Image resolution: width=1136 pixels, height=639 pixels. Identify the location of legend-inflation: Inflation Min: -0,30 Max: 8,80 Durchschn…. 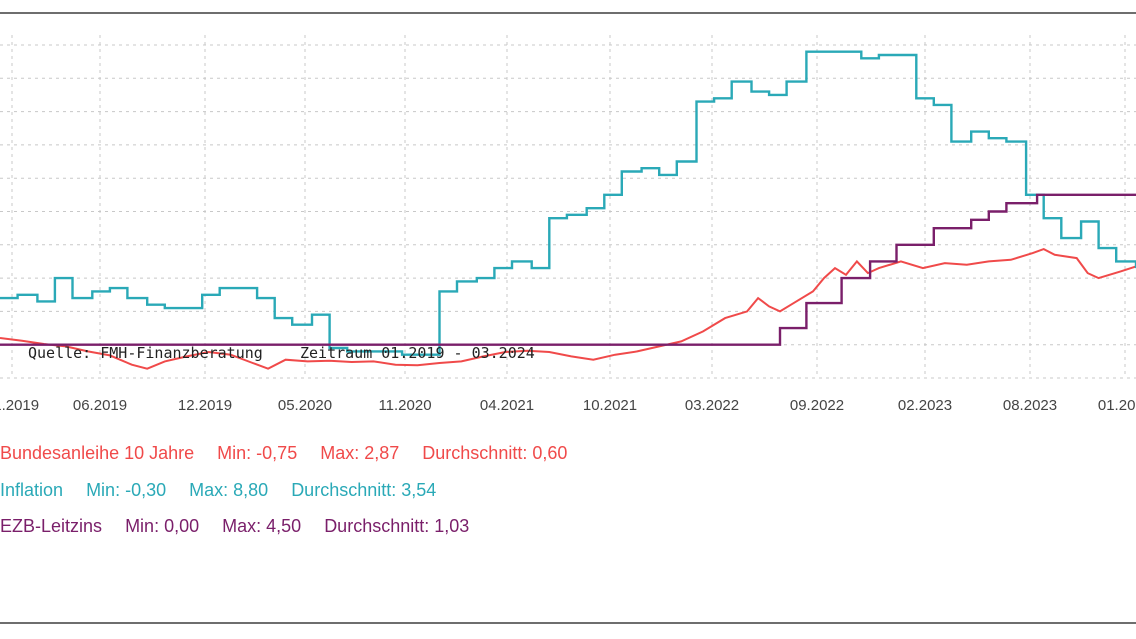
(227, 490).